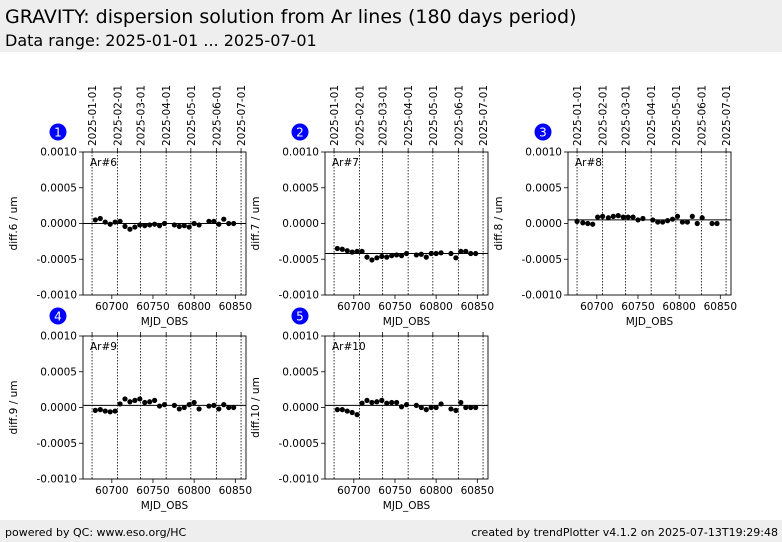 This screenshot has width=782, height=542. Describe the element at coordinates (300, 188) in the screenshot. I see `y-tick-label: 0.0005` at that location.